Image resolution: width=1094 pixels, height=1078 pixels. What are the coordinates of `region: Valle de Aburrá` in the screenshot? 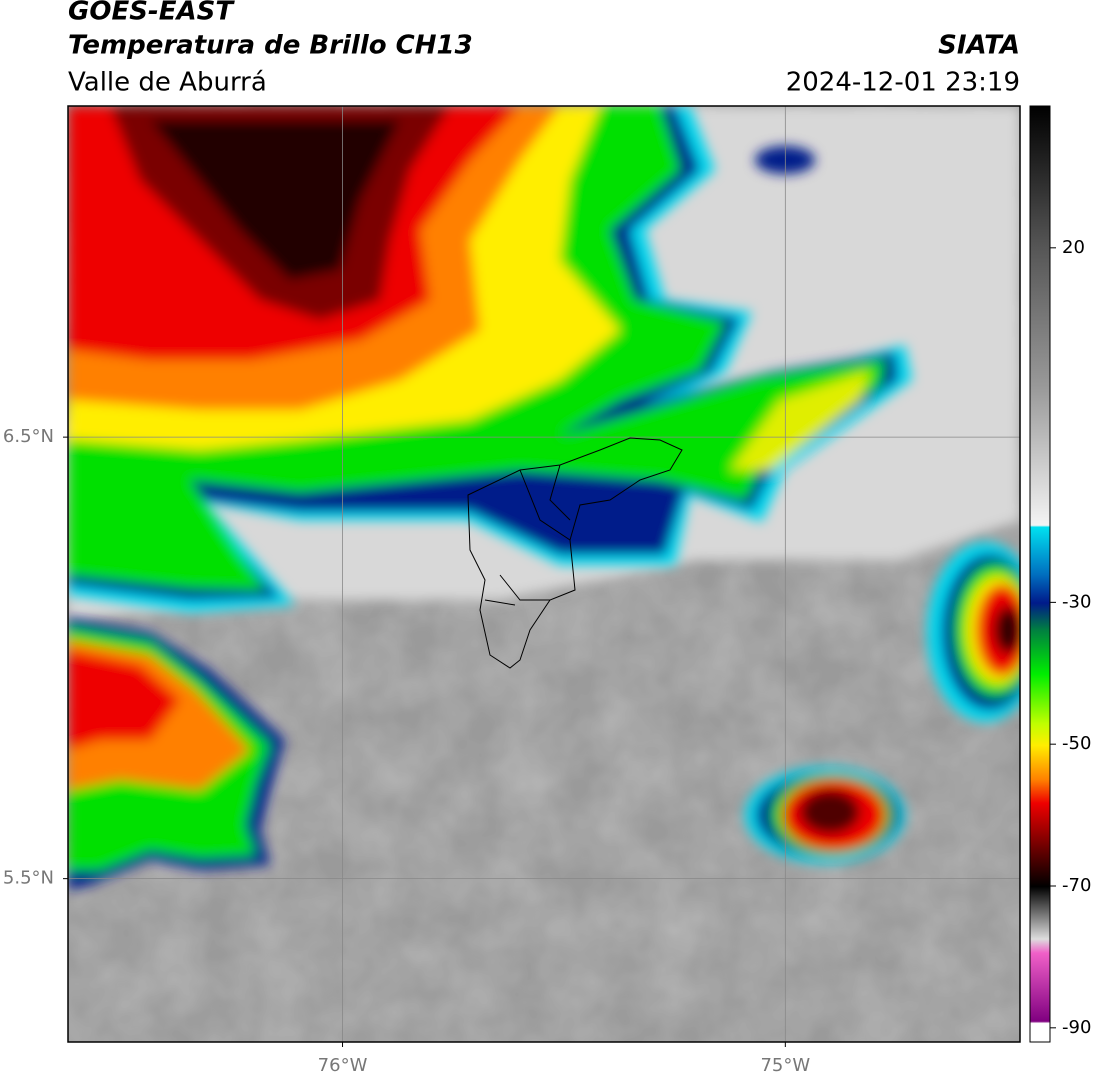 It's located at (167, 83).